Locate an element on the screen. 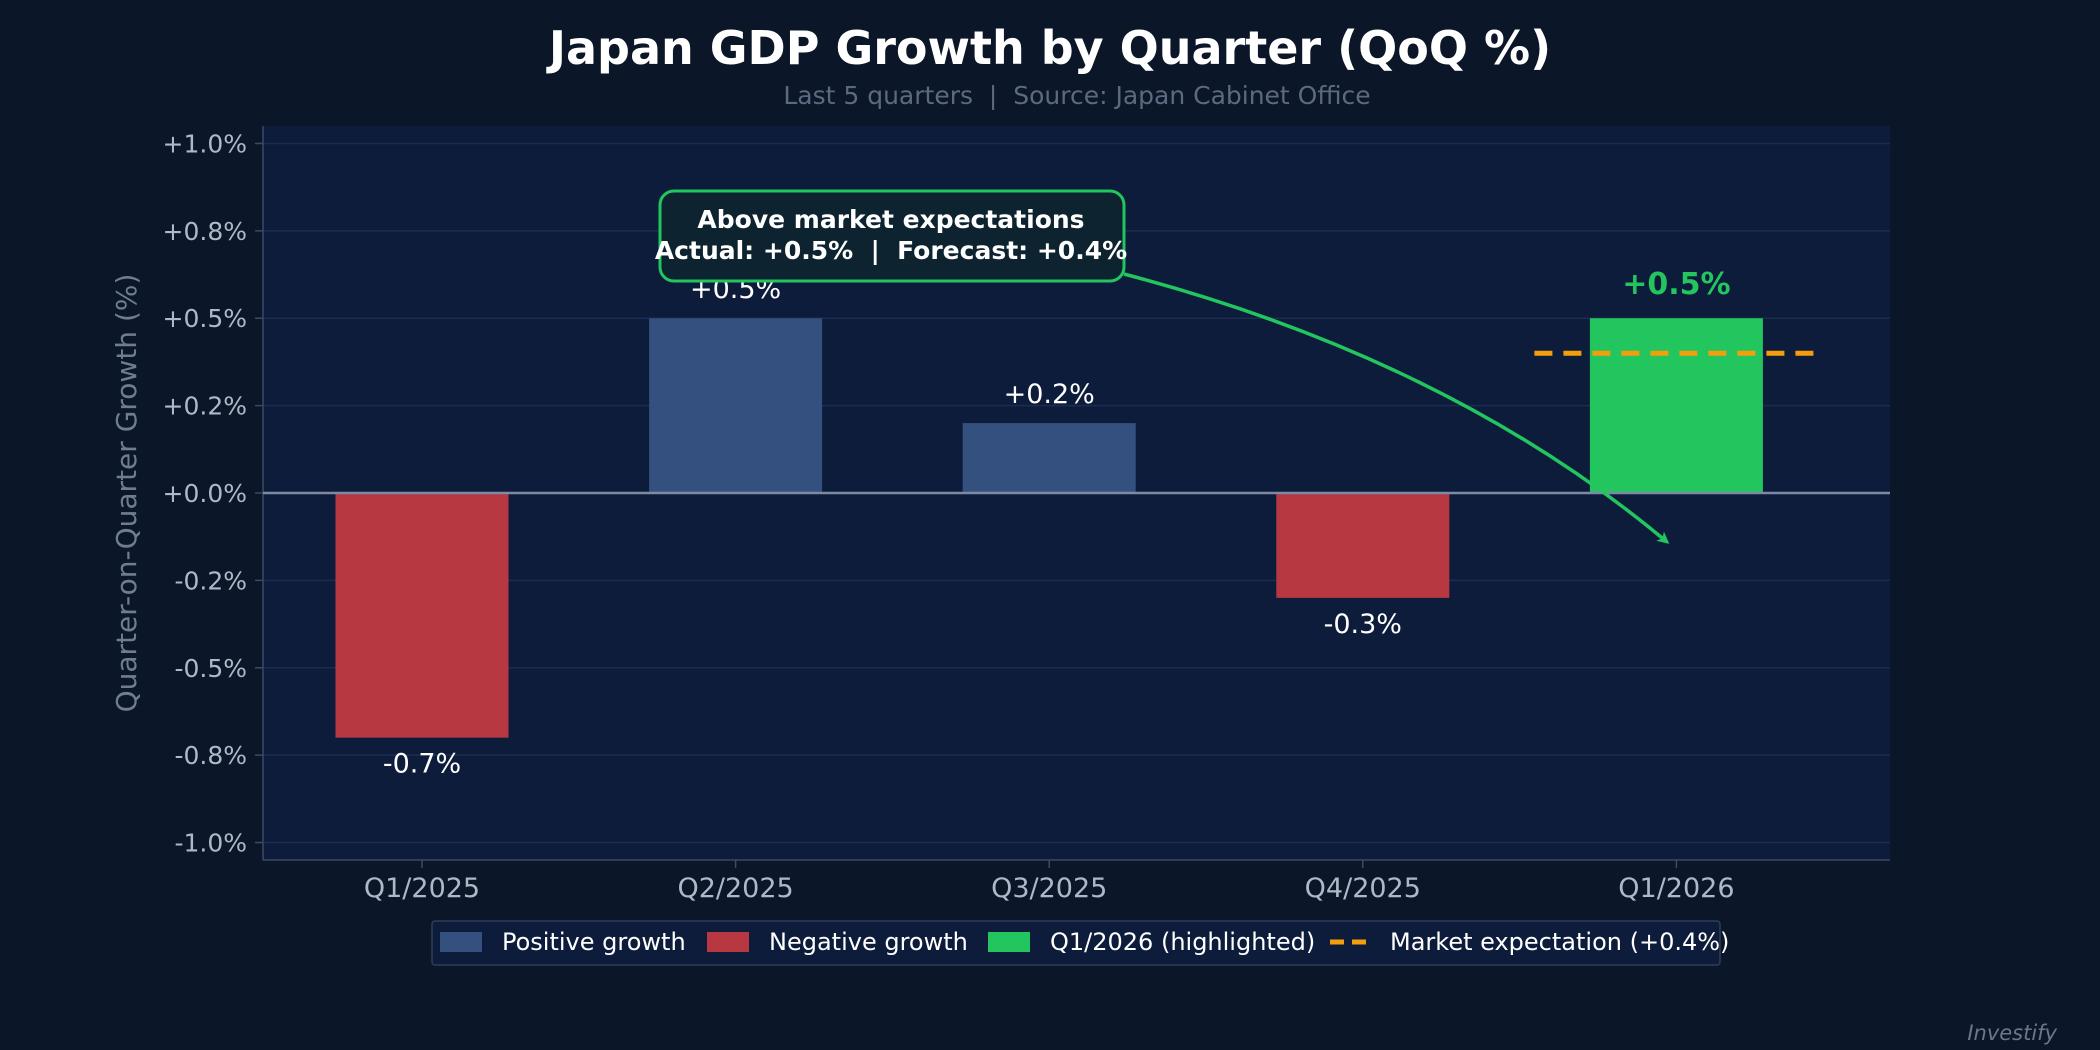 This screenshot has width=2100, height=1050. y-tick-label: +0.2% is located at coordinates (205, 406).